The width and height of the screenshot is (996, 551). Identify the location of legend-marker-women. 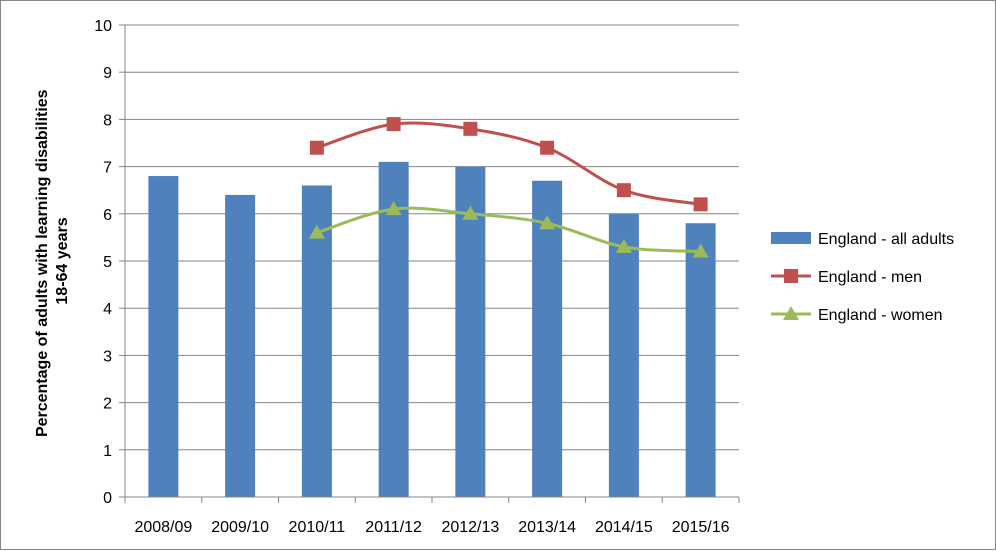
(791, 313).